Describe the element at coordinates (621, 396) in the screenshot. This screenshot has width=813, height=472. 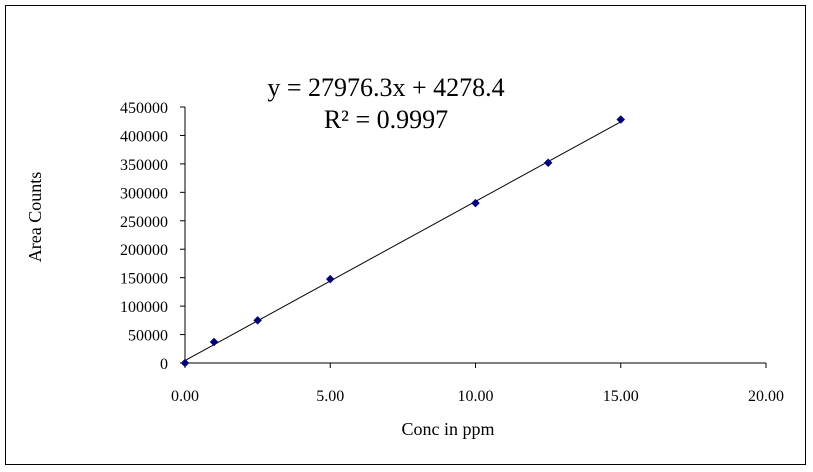
I see `x-tick-label: 15.00` at that location.